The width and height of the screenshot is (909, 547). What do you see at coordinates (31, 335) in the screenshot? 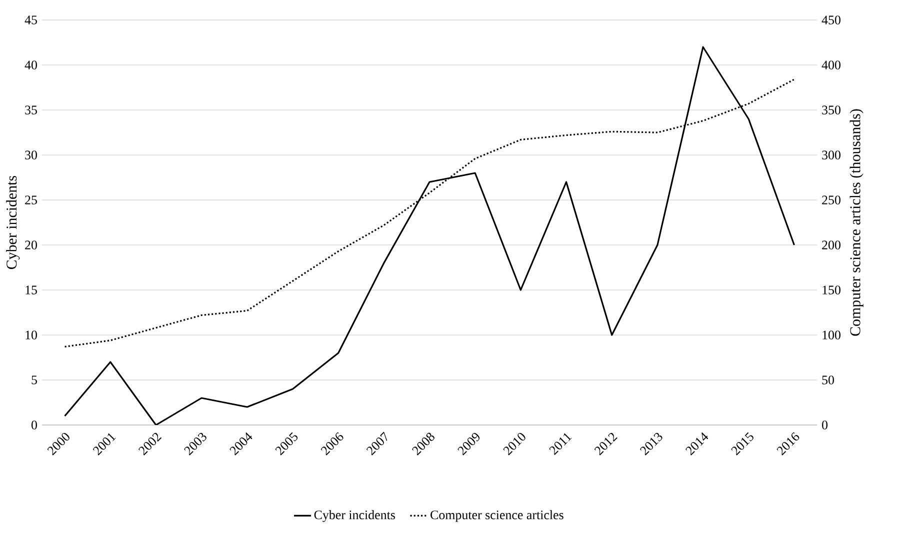
I see `y-tick-label: 10` at bounding box center [31, 335].